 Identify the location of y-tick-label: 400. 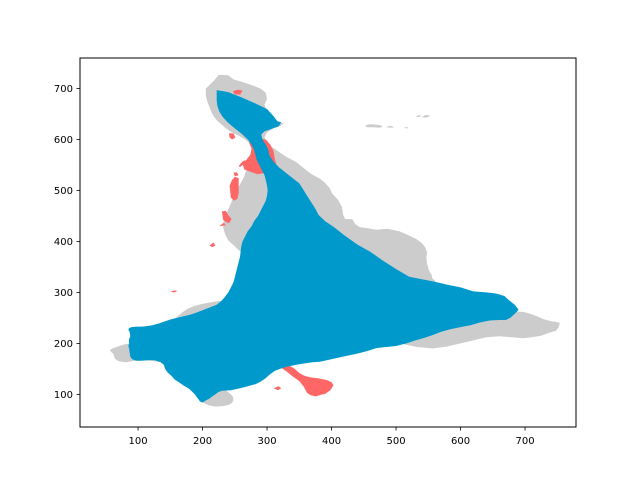
(63, 242).